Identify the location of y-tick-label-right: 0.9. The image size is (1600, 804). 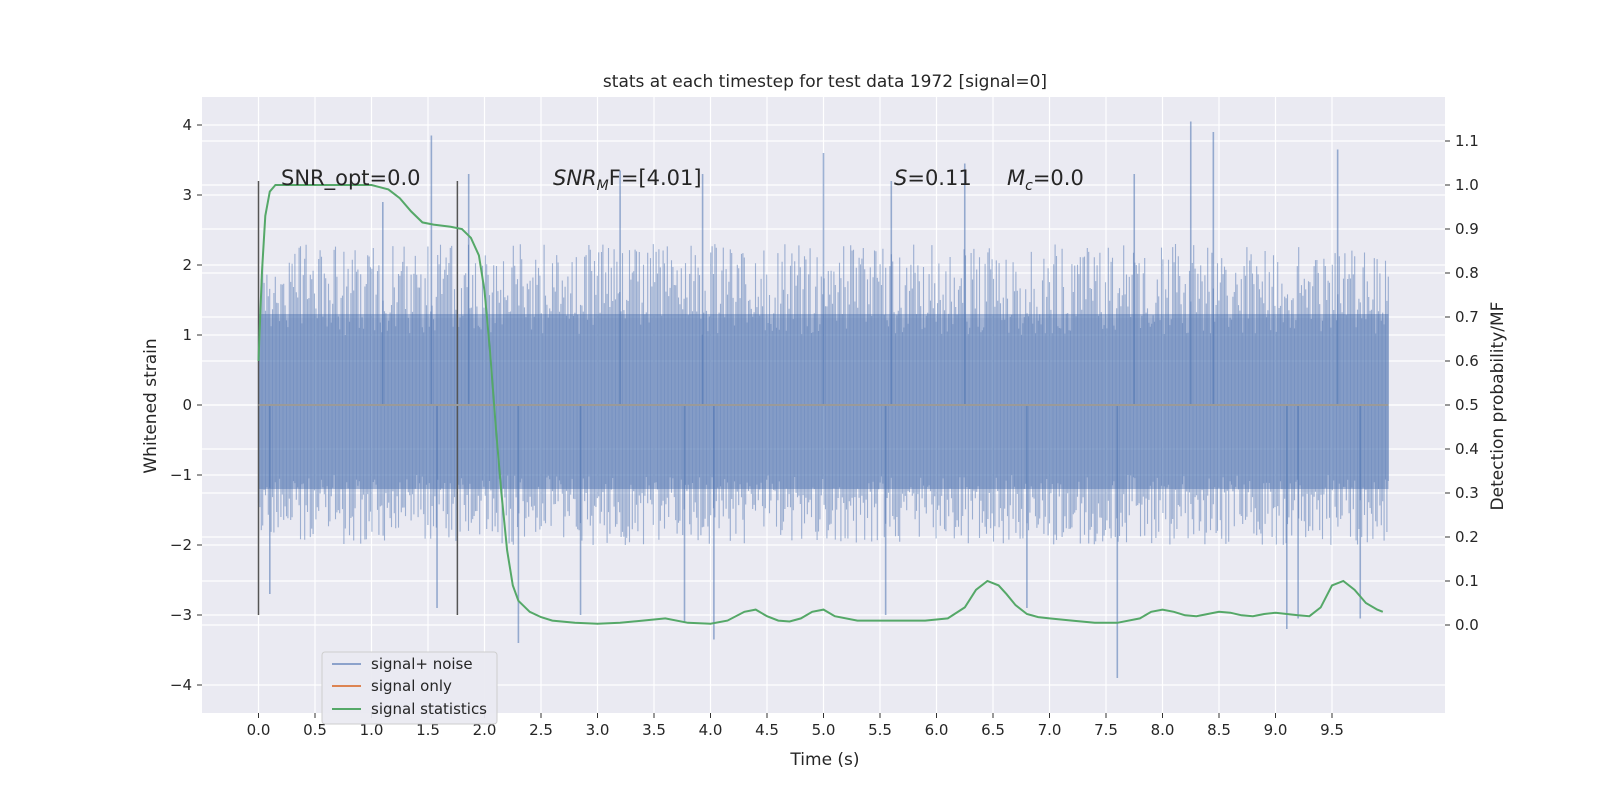
(1467, 229).